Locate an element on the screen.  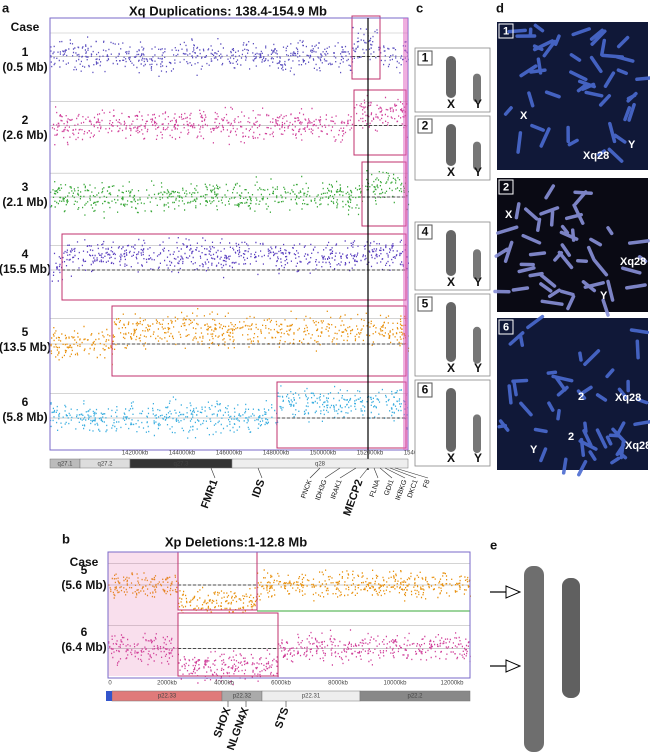
gene-label: FMR1 is located at coordinates (210, 494).